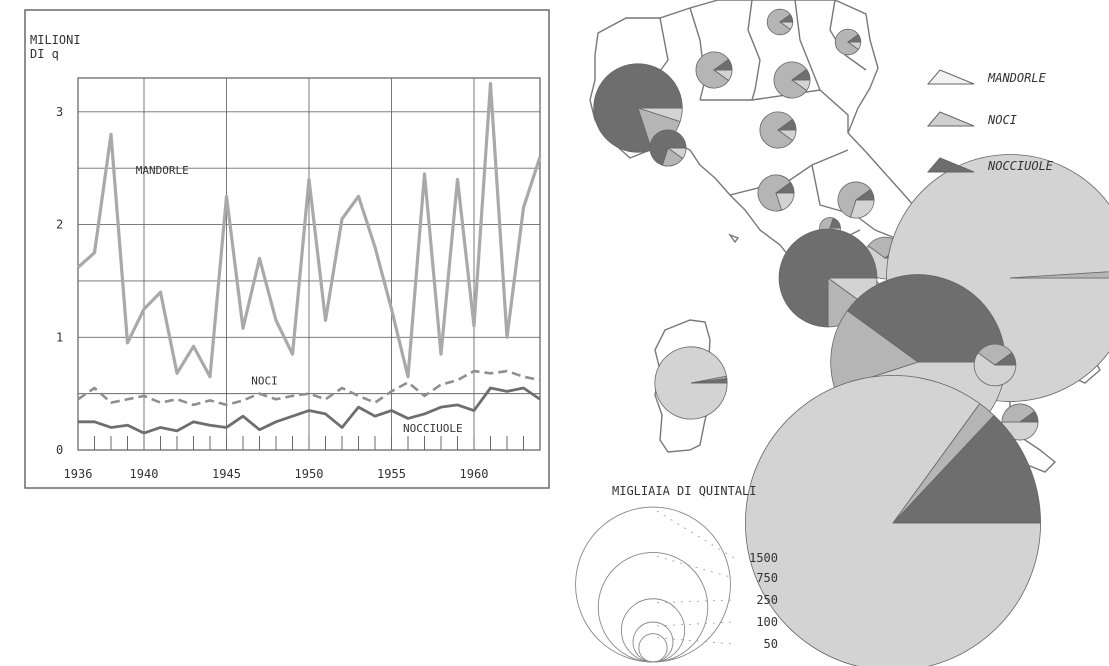  Describe the element at coordinates (226, 474) in the screenshot. I see `x-tick-label: 1945` at that location.